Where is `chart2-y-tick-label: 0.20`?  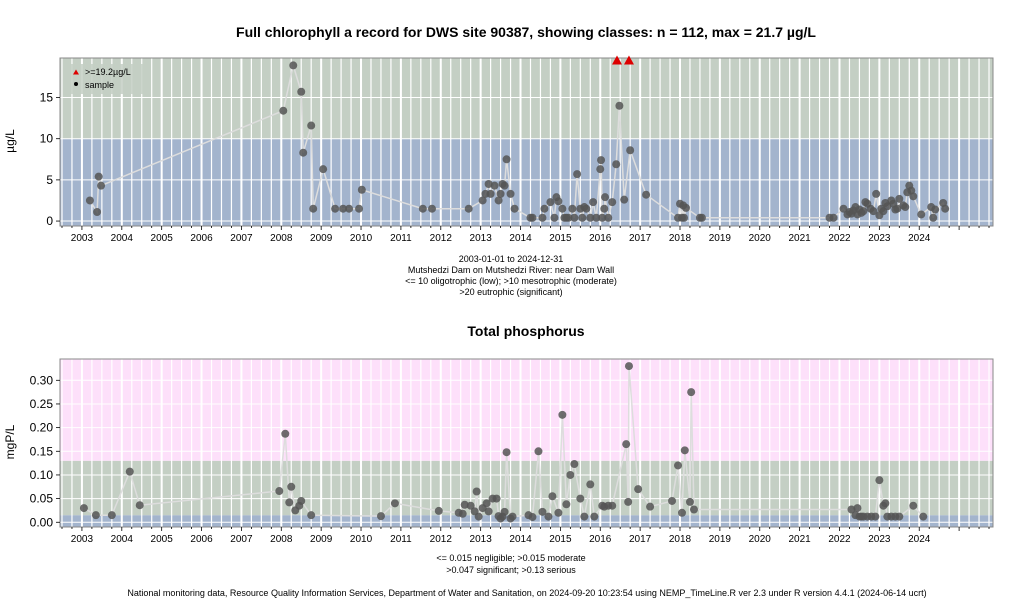
chart2-y-tick-label: 0.20 is located at coordinates (42, 428).